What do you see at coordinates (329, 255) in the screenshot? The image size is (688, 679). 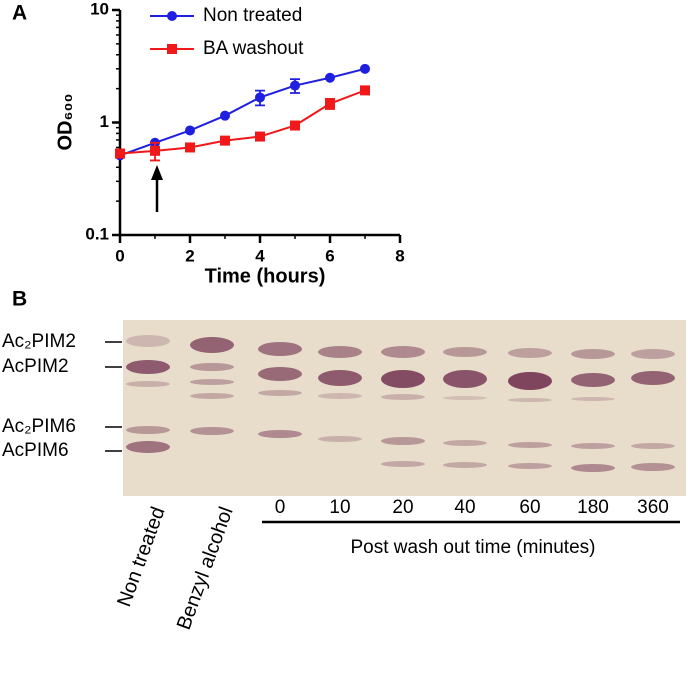 I see `x-tick-label: 6` at bounding box center [329, 255].